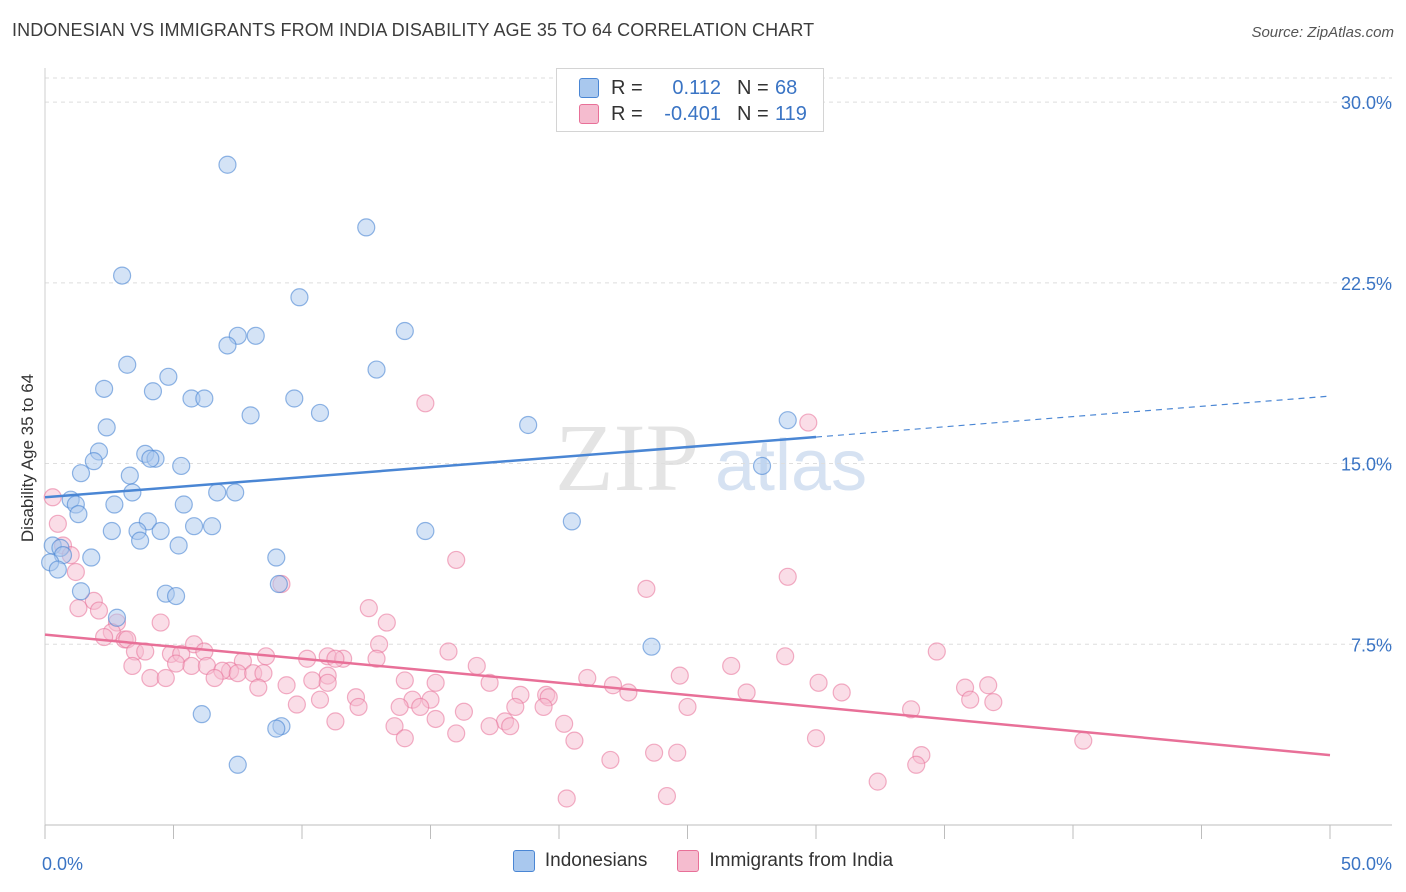 The height and width of the screenshot is (892, 1406). What do you see at coordinates (627, 113) in the screenshot?
I see `r-label: R =` at bounding box center [627, 113].